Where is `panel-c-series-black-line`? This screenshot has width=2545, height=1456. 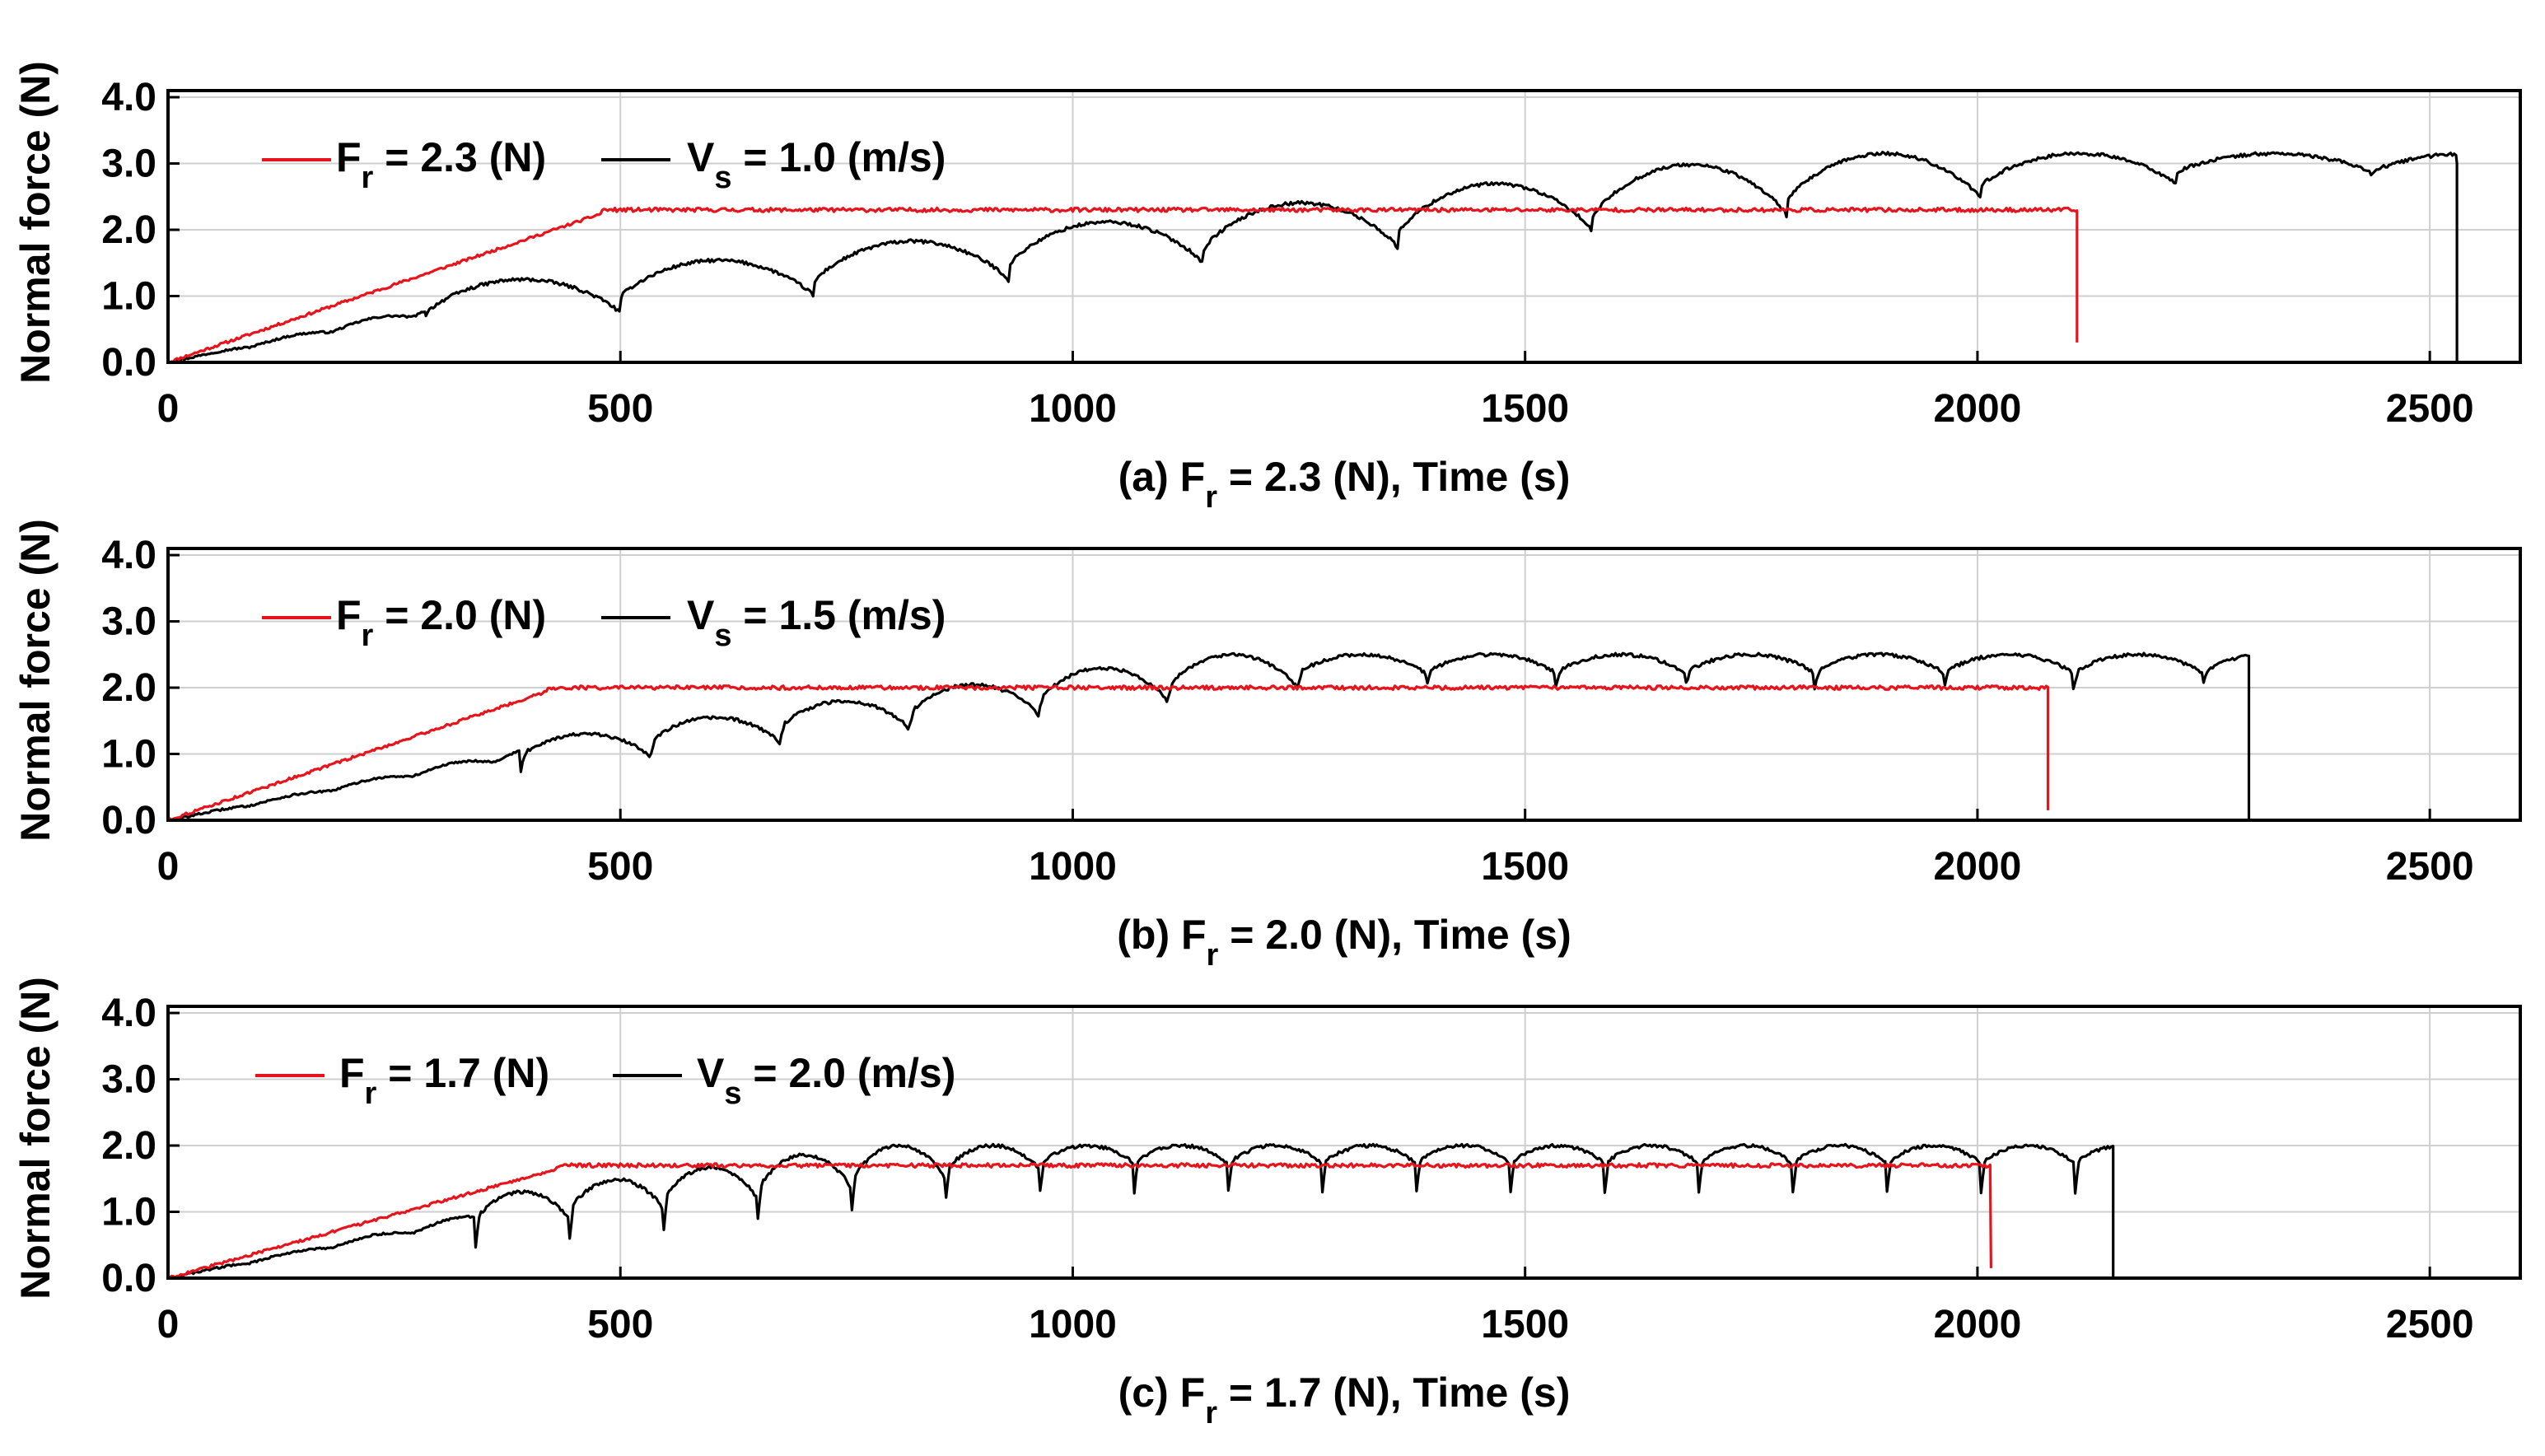
panel-c-series-black-line is located at coordinates (1141, 1211).